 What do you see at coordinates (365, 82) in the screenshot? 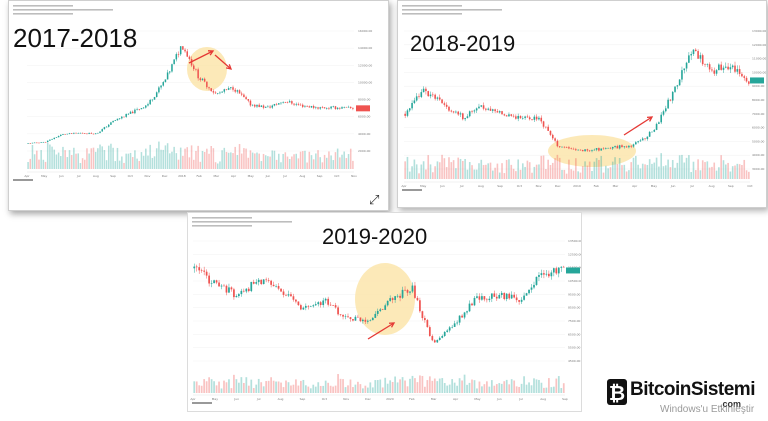
I see `price-axis-label: 10000.00` at bounding box center [365, 82].